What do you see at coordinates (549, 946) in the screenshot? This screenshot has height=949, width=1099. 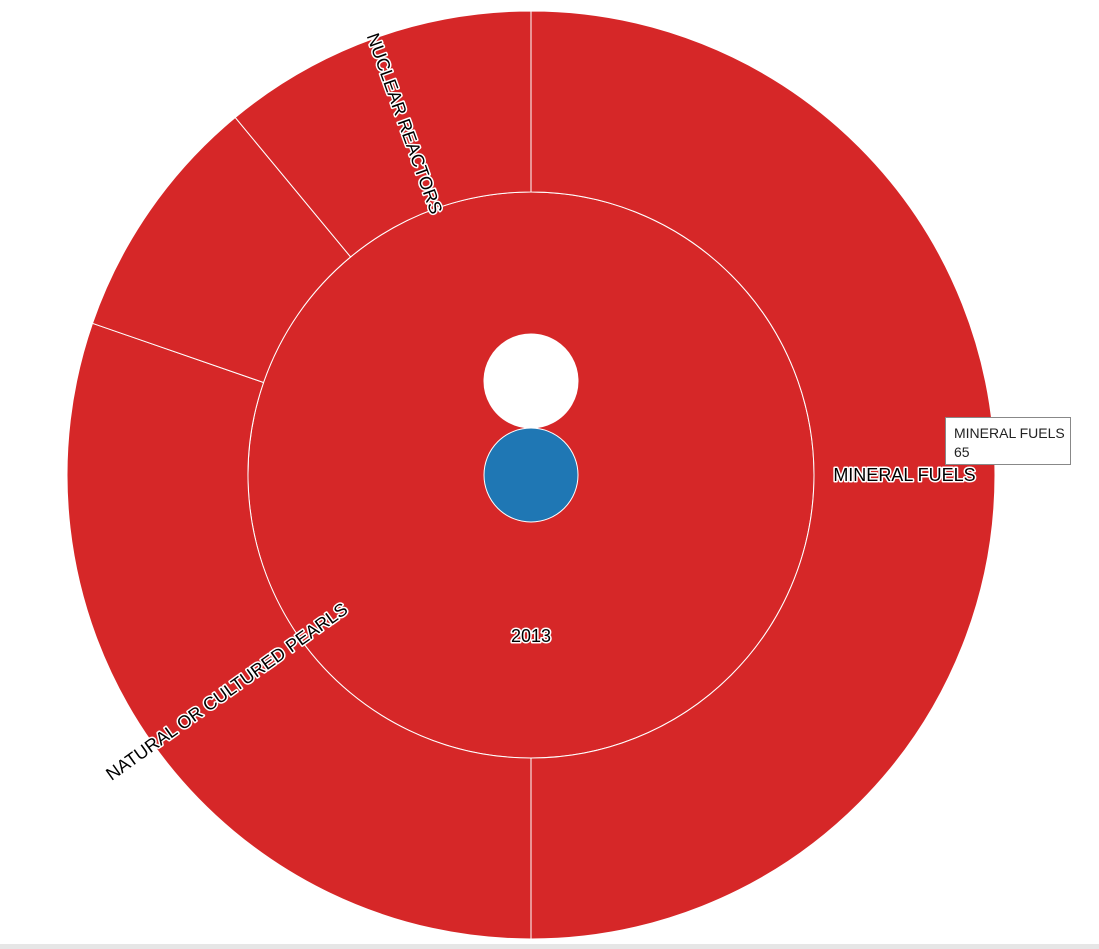 I see `horizontal-scrollbar` at bounding box center [549, 946].